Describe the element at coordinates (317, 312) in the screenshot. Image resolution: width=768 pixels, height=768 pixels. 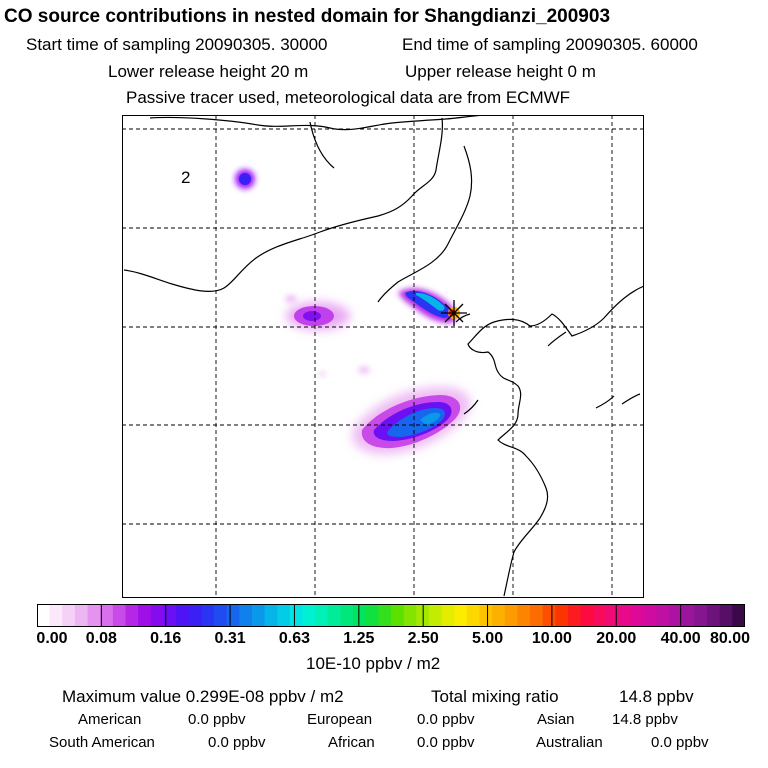
I see `plume-west` at that location.